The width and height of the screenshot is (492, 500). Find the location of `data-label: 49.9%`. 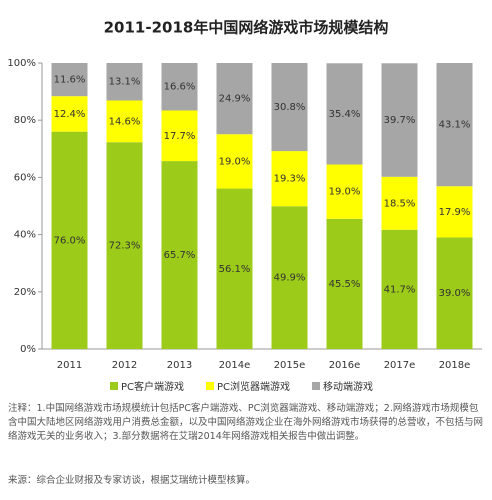

data-label: 49.9% is located at coordinates (290, 278).